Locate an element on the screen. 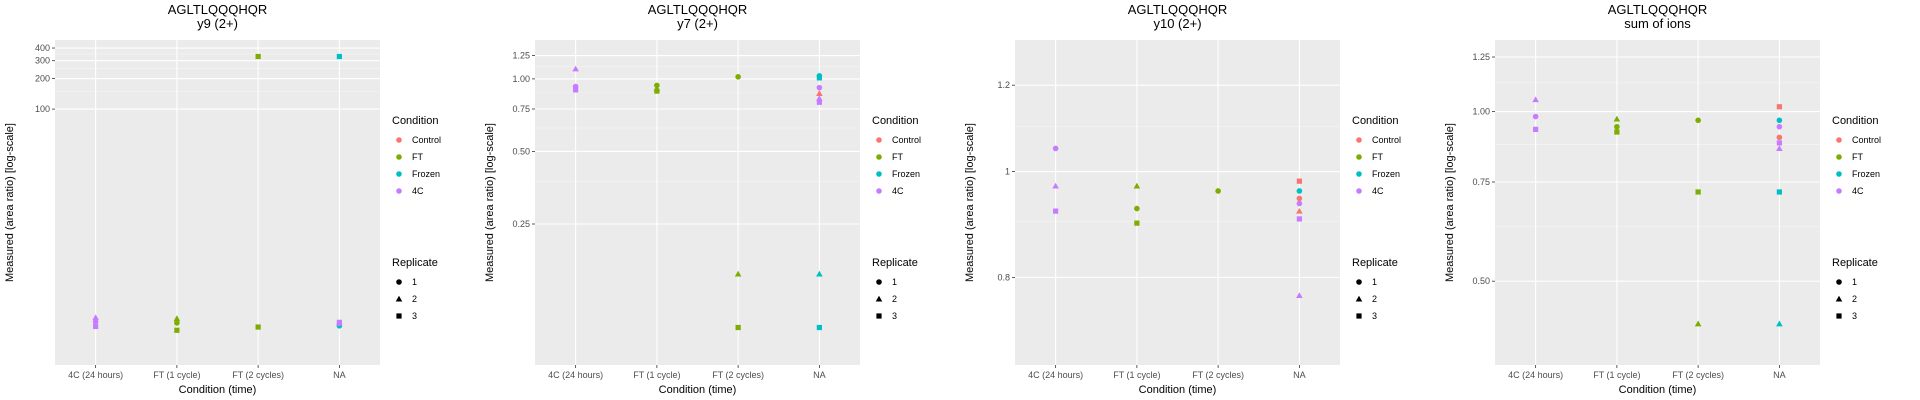 The height and width of the screenshot is (400, 1920). y-tick-label: 0.50 is located at coordinates (1481, 281).